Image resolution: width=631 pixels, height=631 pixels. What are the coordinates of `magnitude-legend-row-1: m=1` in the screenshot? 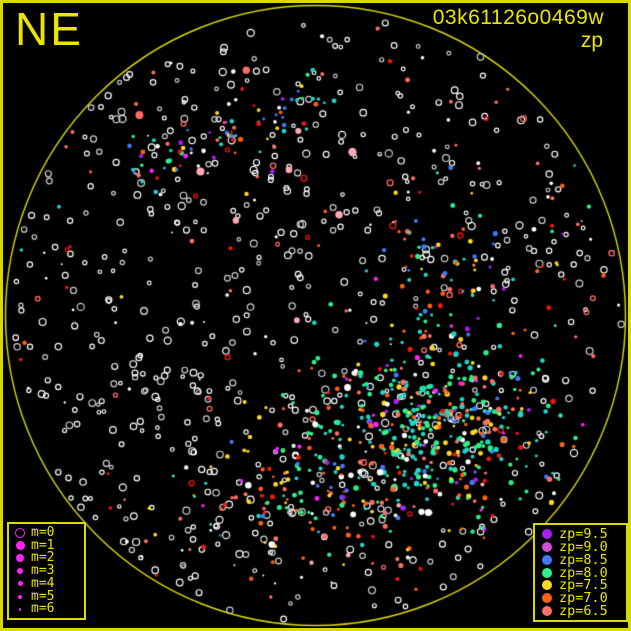 It's located at (46, 545).